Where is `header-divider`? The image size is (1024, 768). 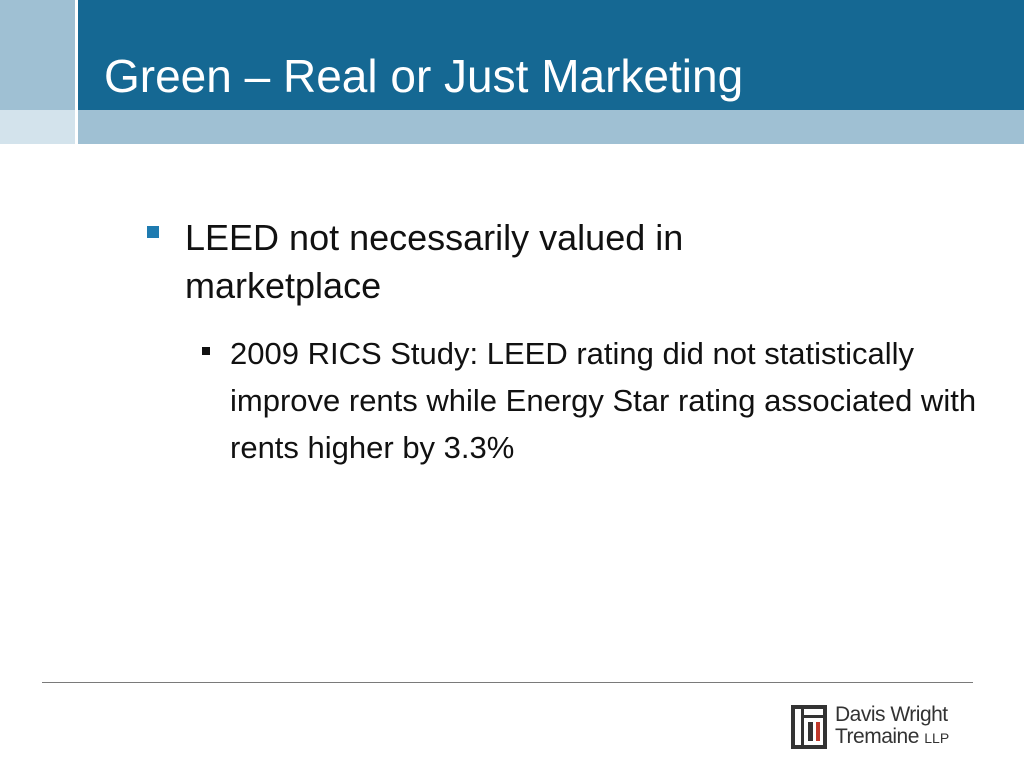
header-divider is located at coordinates (76, 55).